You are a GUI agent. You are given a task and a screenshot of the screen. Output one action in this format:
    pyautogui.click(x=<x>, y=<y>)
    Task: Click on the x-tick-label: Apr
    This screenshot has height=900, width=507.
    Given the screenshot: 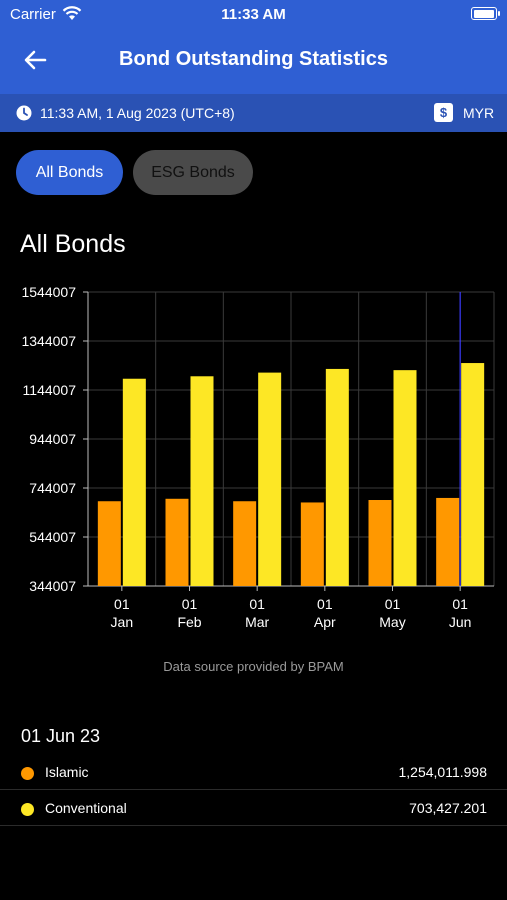 What is the action you would take?
    pyautogui.click(x=325, y=622)
    